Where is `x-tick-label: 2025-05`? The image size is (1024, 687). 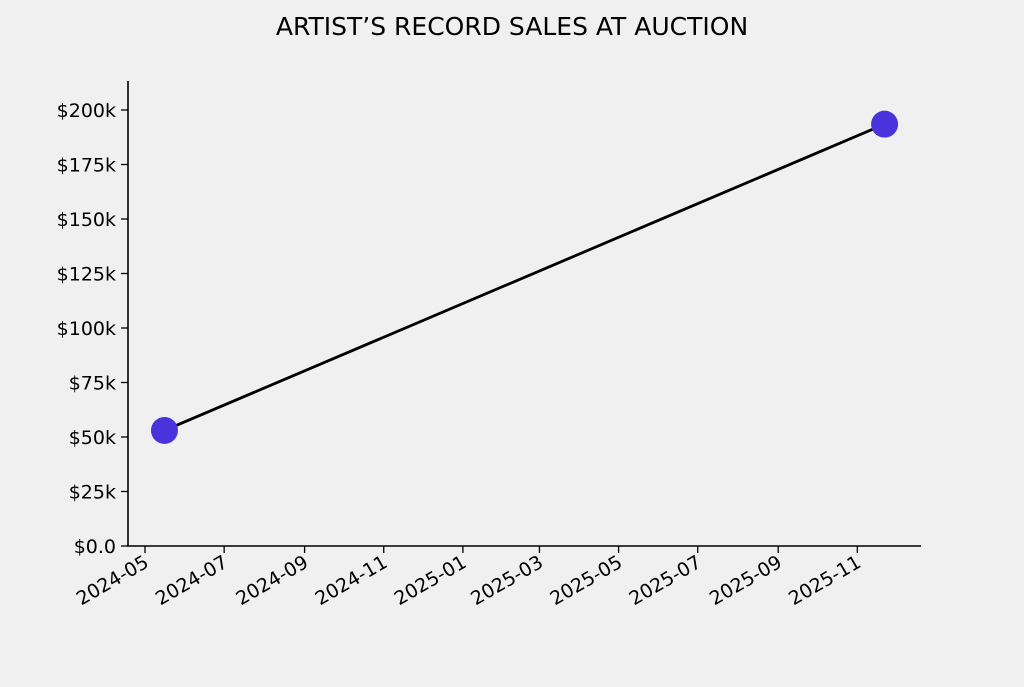
x-tick-label: 2025-05 is located at coordinates (586, 580).